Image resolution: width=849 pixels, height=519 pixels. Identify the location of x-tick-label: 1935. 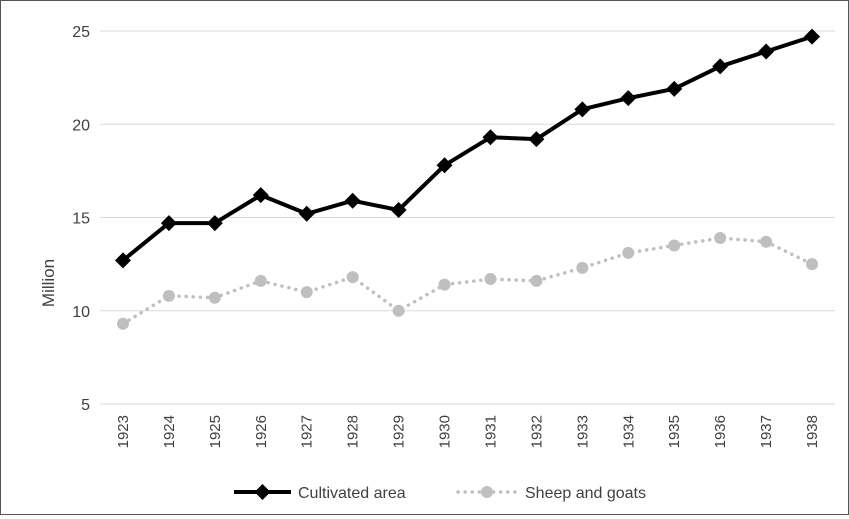
(674, 431).